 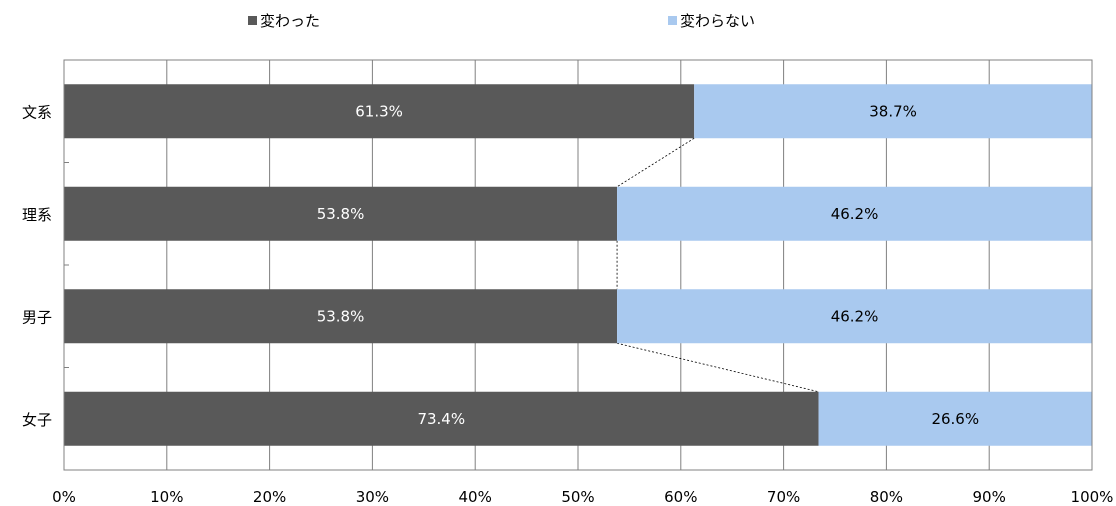 What do you see at coordinates (783, 497) in the screenshot?
I see `x-tick-label: 70%` at bounding box center [783, 497].